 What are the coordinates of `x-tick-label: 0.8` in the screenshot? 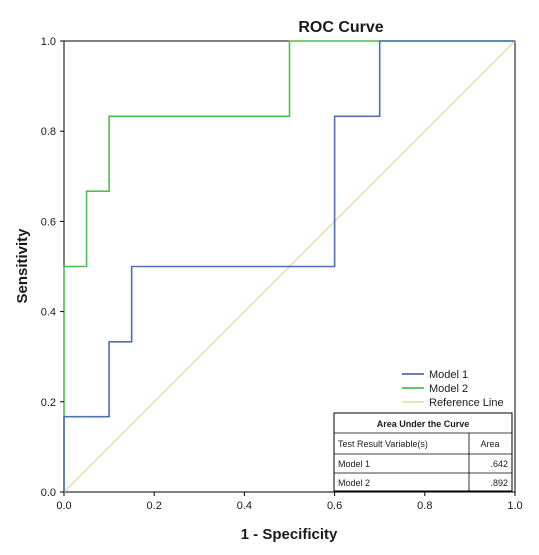 It's located at (424, 506).